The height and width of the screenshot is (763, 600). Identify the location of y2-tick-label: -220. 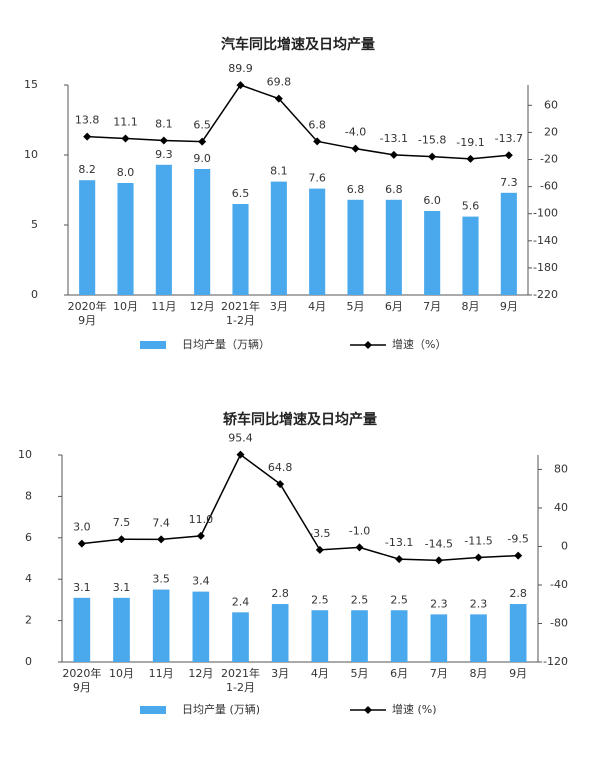
(545, 294).